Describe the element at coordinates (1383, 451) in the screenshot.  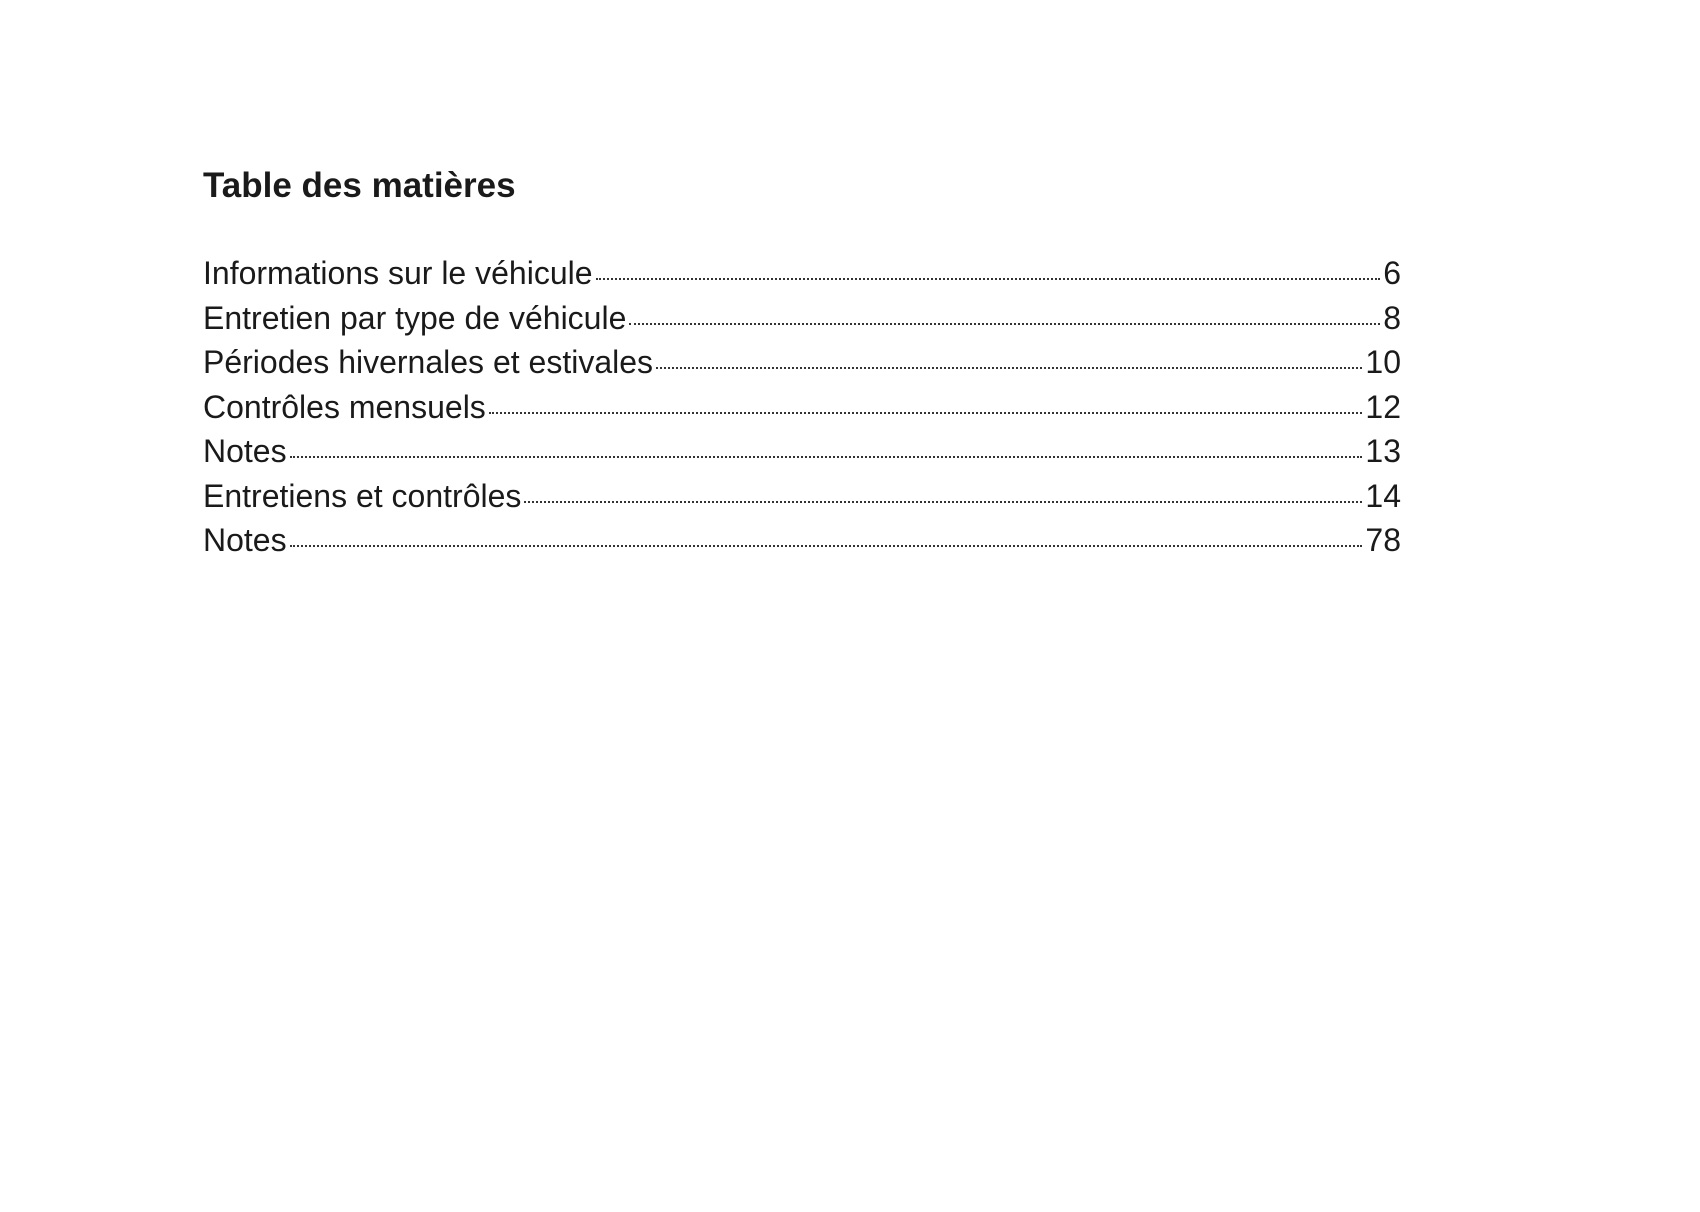
I see `toc-entry-page: 13` at that location.